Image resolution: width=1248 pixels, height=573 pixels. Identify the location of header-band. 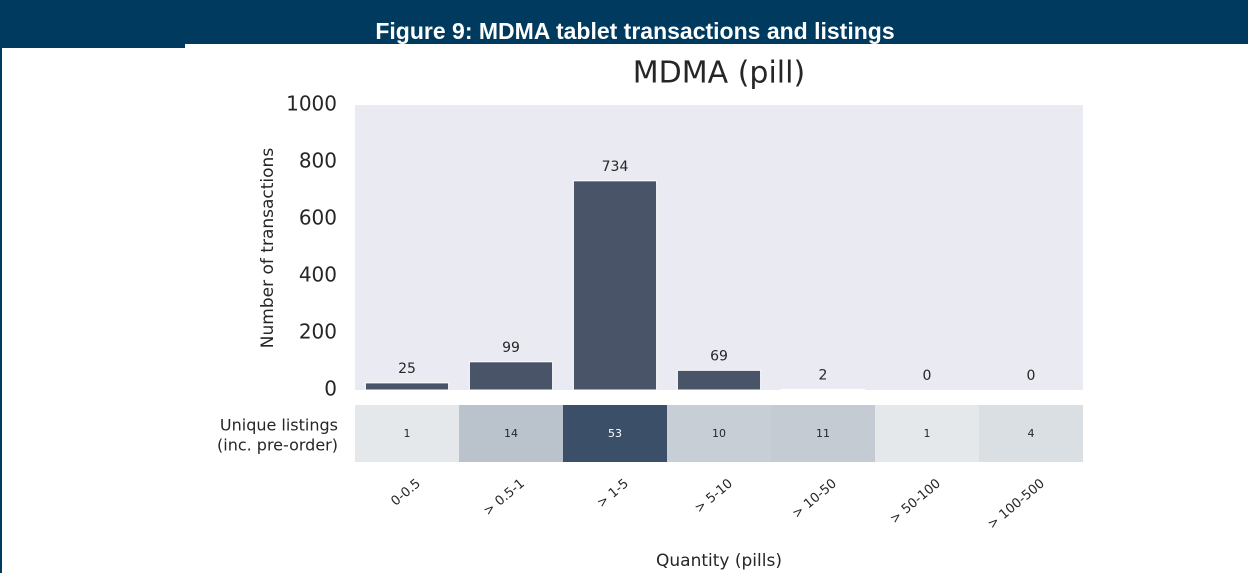
(624, 24).